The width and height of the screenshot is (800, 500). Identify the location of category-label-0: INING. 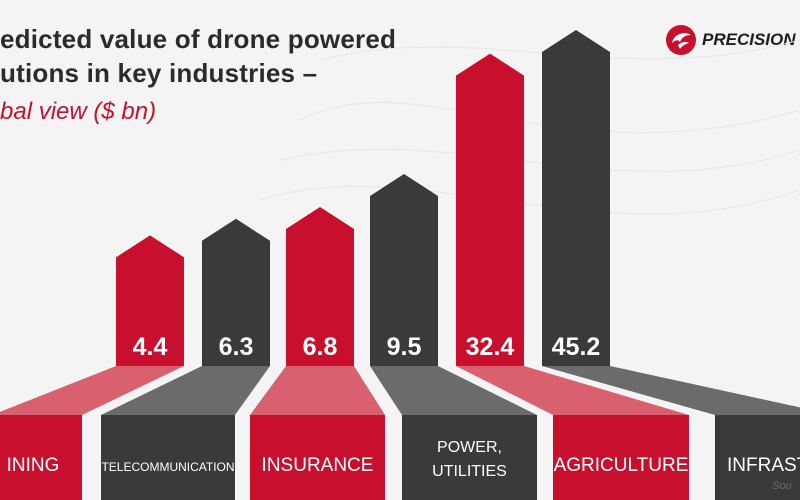
(33, 465).